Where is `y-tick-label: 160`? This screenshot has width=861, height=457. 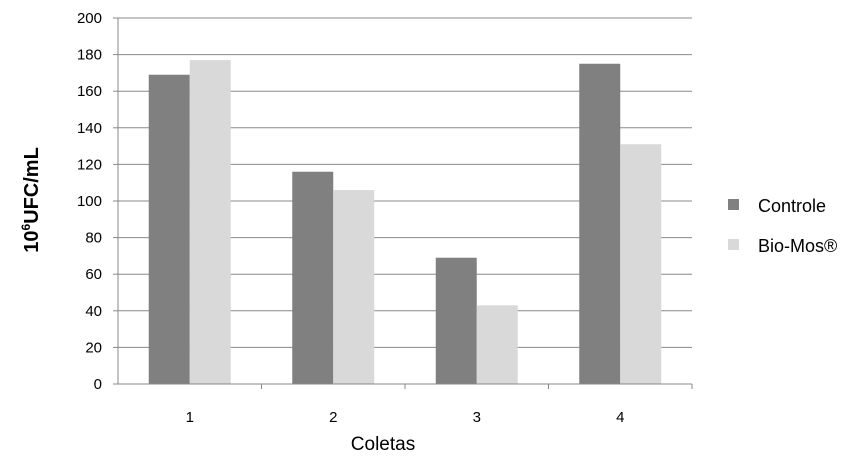
y-tick-label: 160 is located at coordinates (89, 91).